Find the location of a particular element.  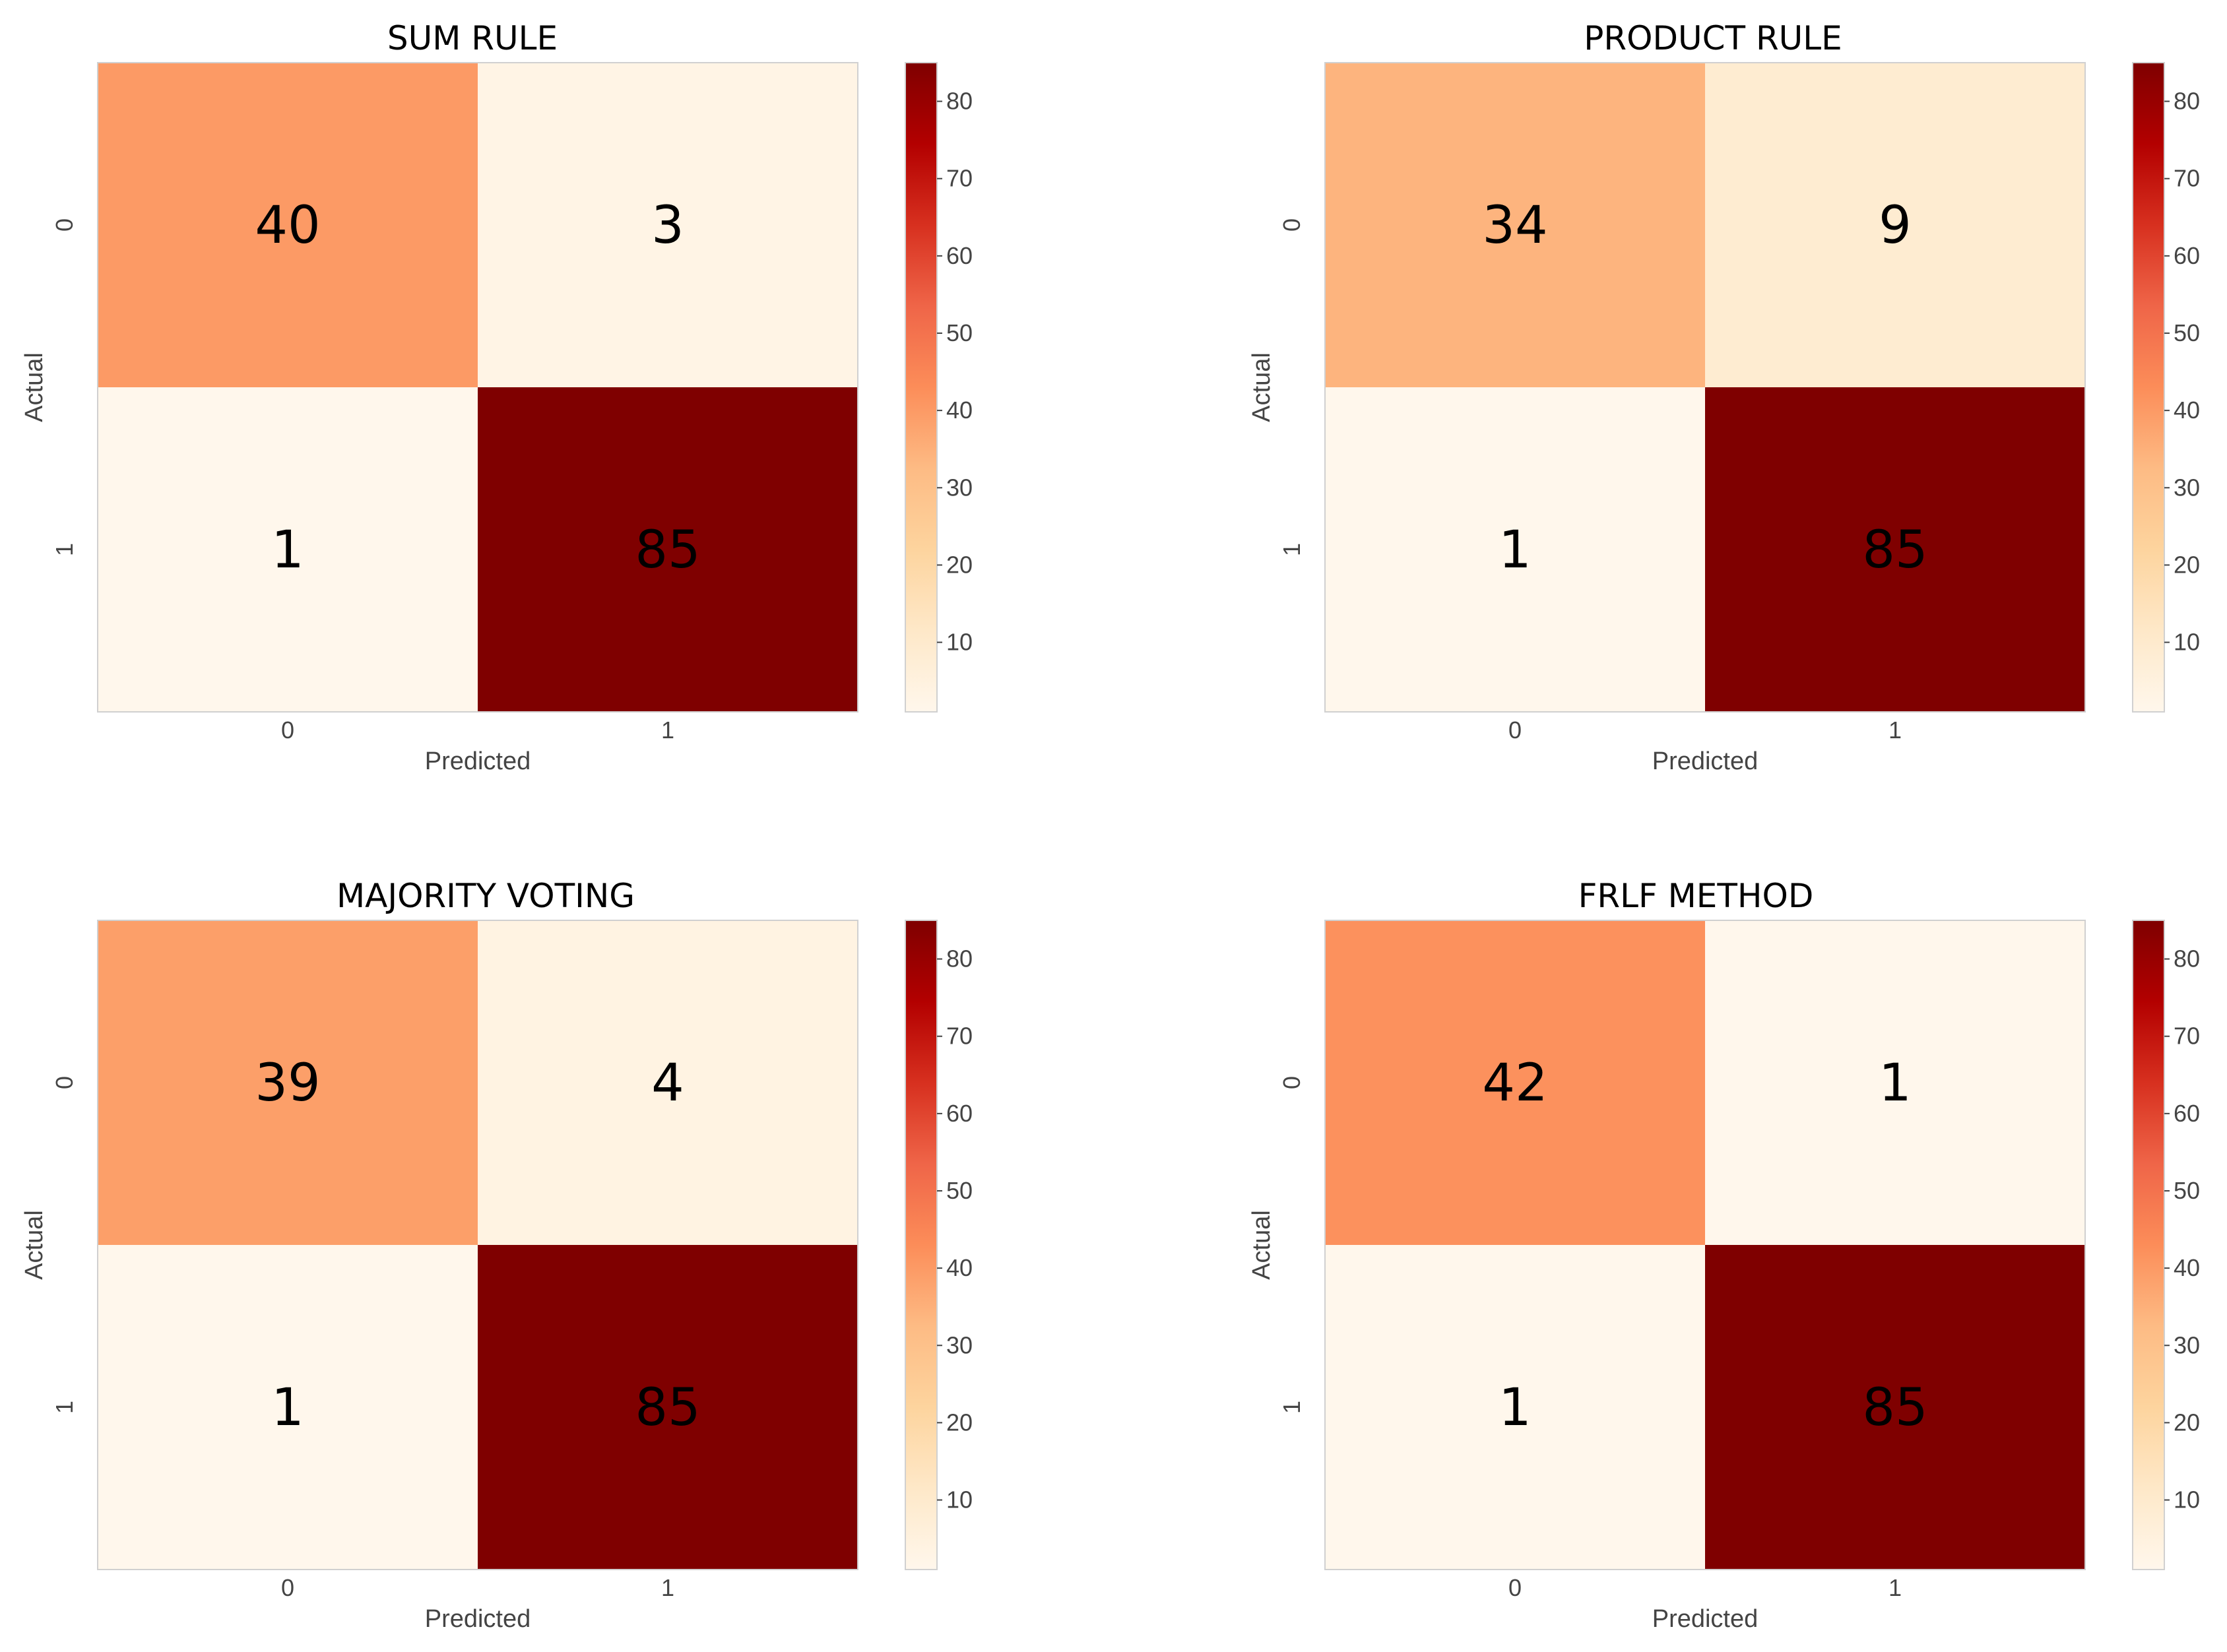

cell-value-label: 9 is located at coordinates (1895, 225).